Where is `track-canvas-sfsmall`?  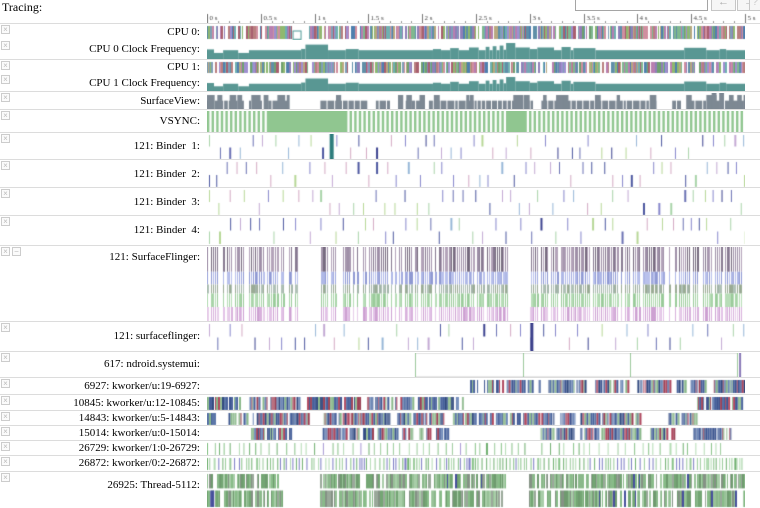
track-canvas-sfsmall is located at coordinates (476, 336).